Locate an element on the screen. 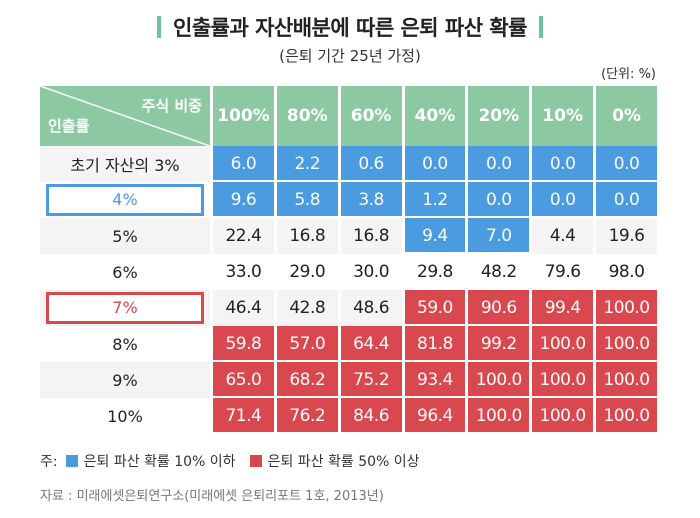  column-header: 10% is located at coordinates (563, 116).